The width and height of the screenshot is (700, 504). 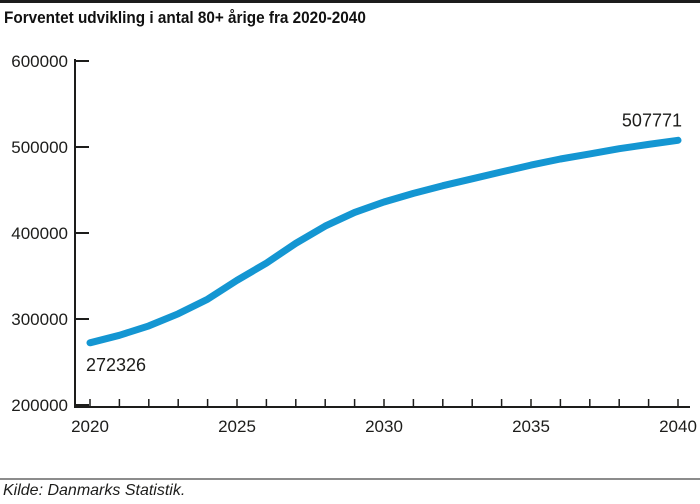 I want to click on y-tick-label: 200000, so click(x=39, y=405).